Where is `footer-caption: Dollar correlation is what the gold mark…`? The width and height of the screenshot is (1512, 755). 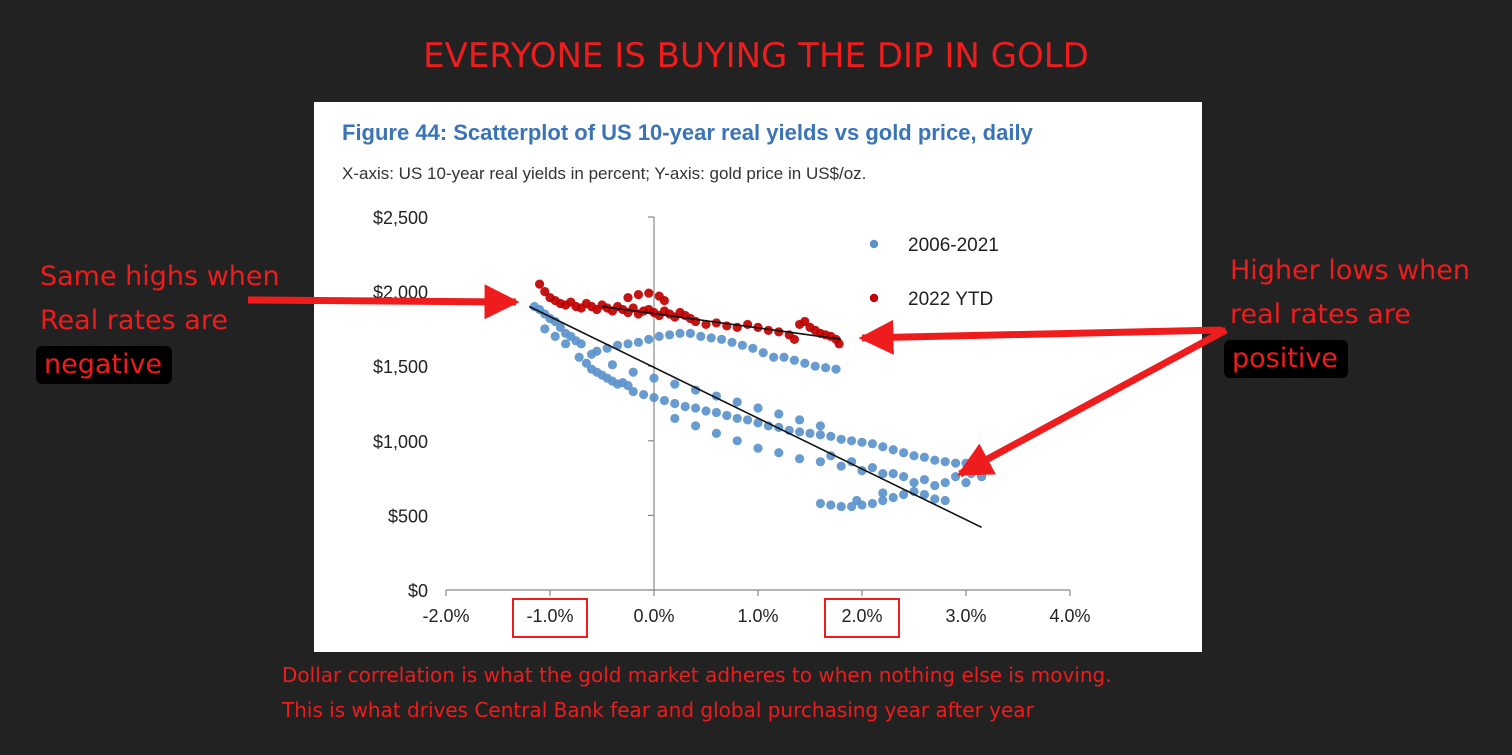
footer-caption: Dollar correlation is what the gold mark… is located at coordinates (697, 693).